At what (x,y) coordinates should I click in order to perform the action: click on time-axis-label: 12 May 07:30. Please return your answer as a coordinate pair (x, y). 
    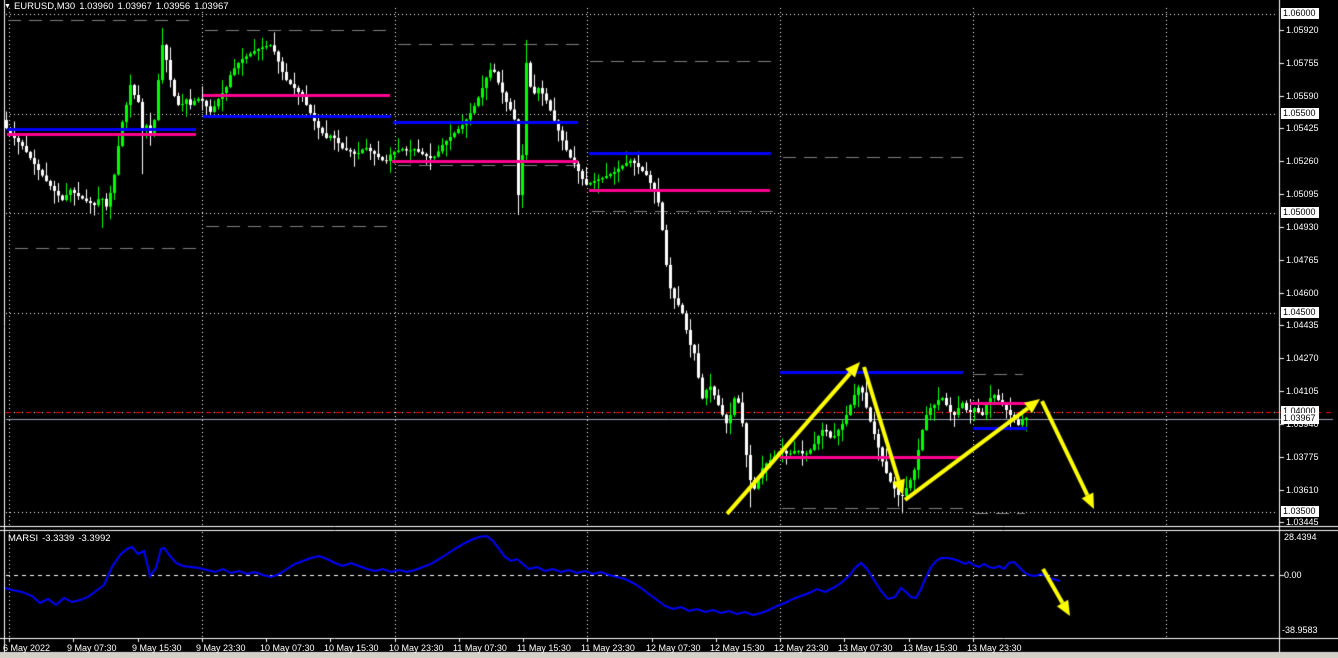
    Looking at the image, I should click on (673, 648).